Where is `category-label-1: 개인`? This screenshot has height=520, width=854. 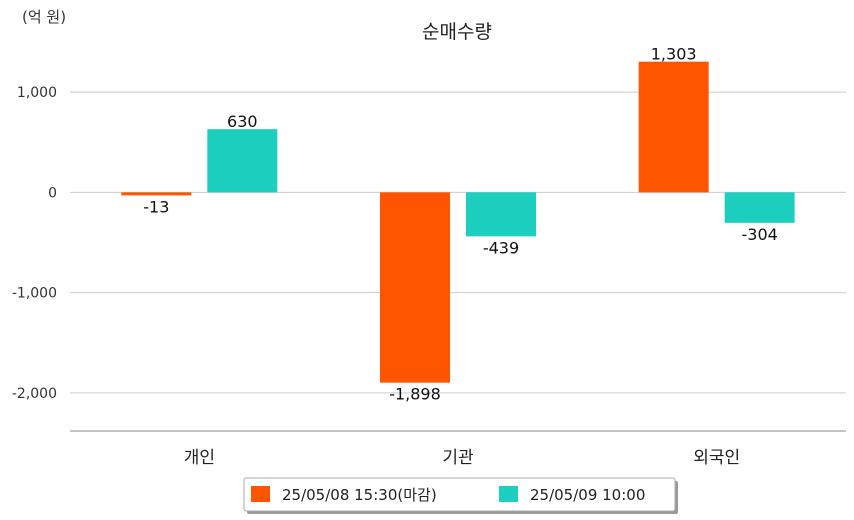 category-label-1: 개인 is located at coordinates (199, 458).